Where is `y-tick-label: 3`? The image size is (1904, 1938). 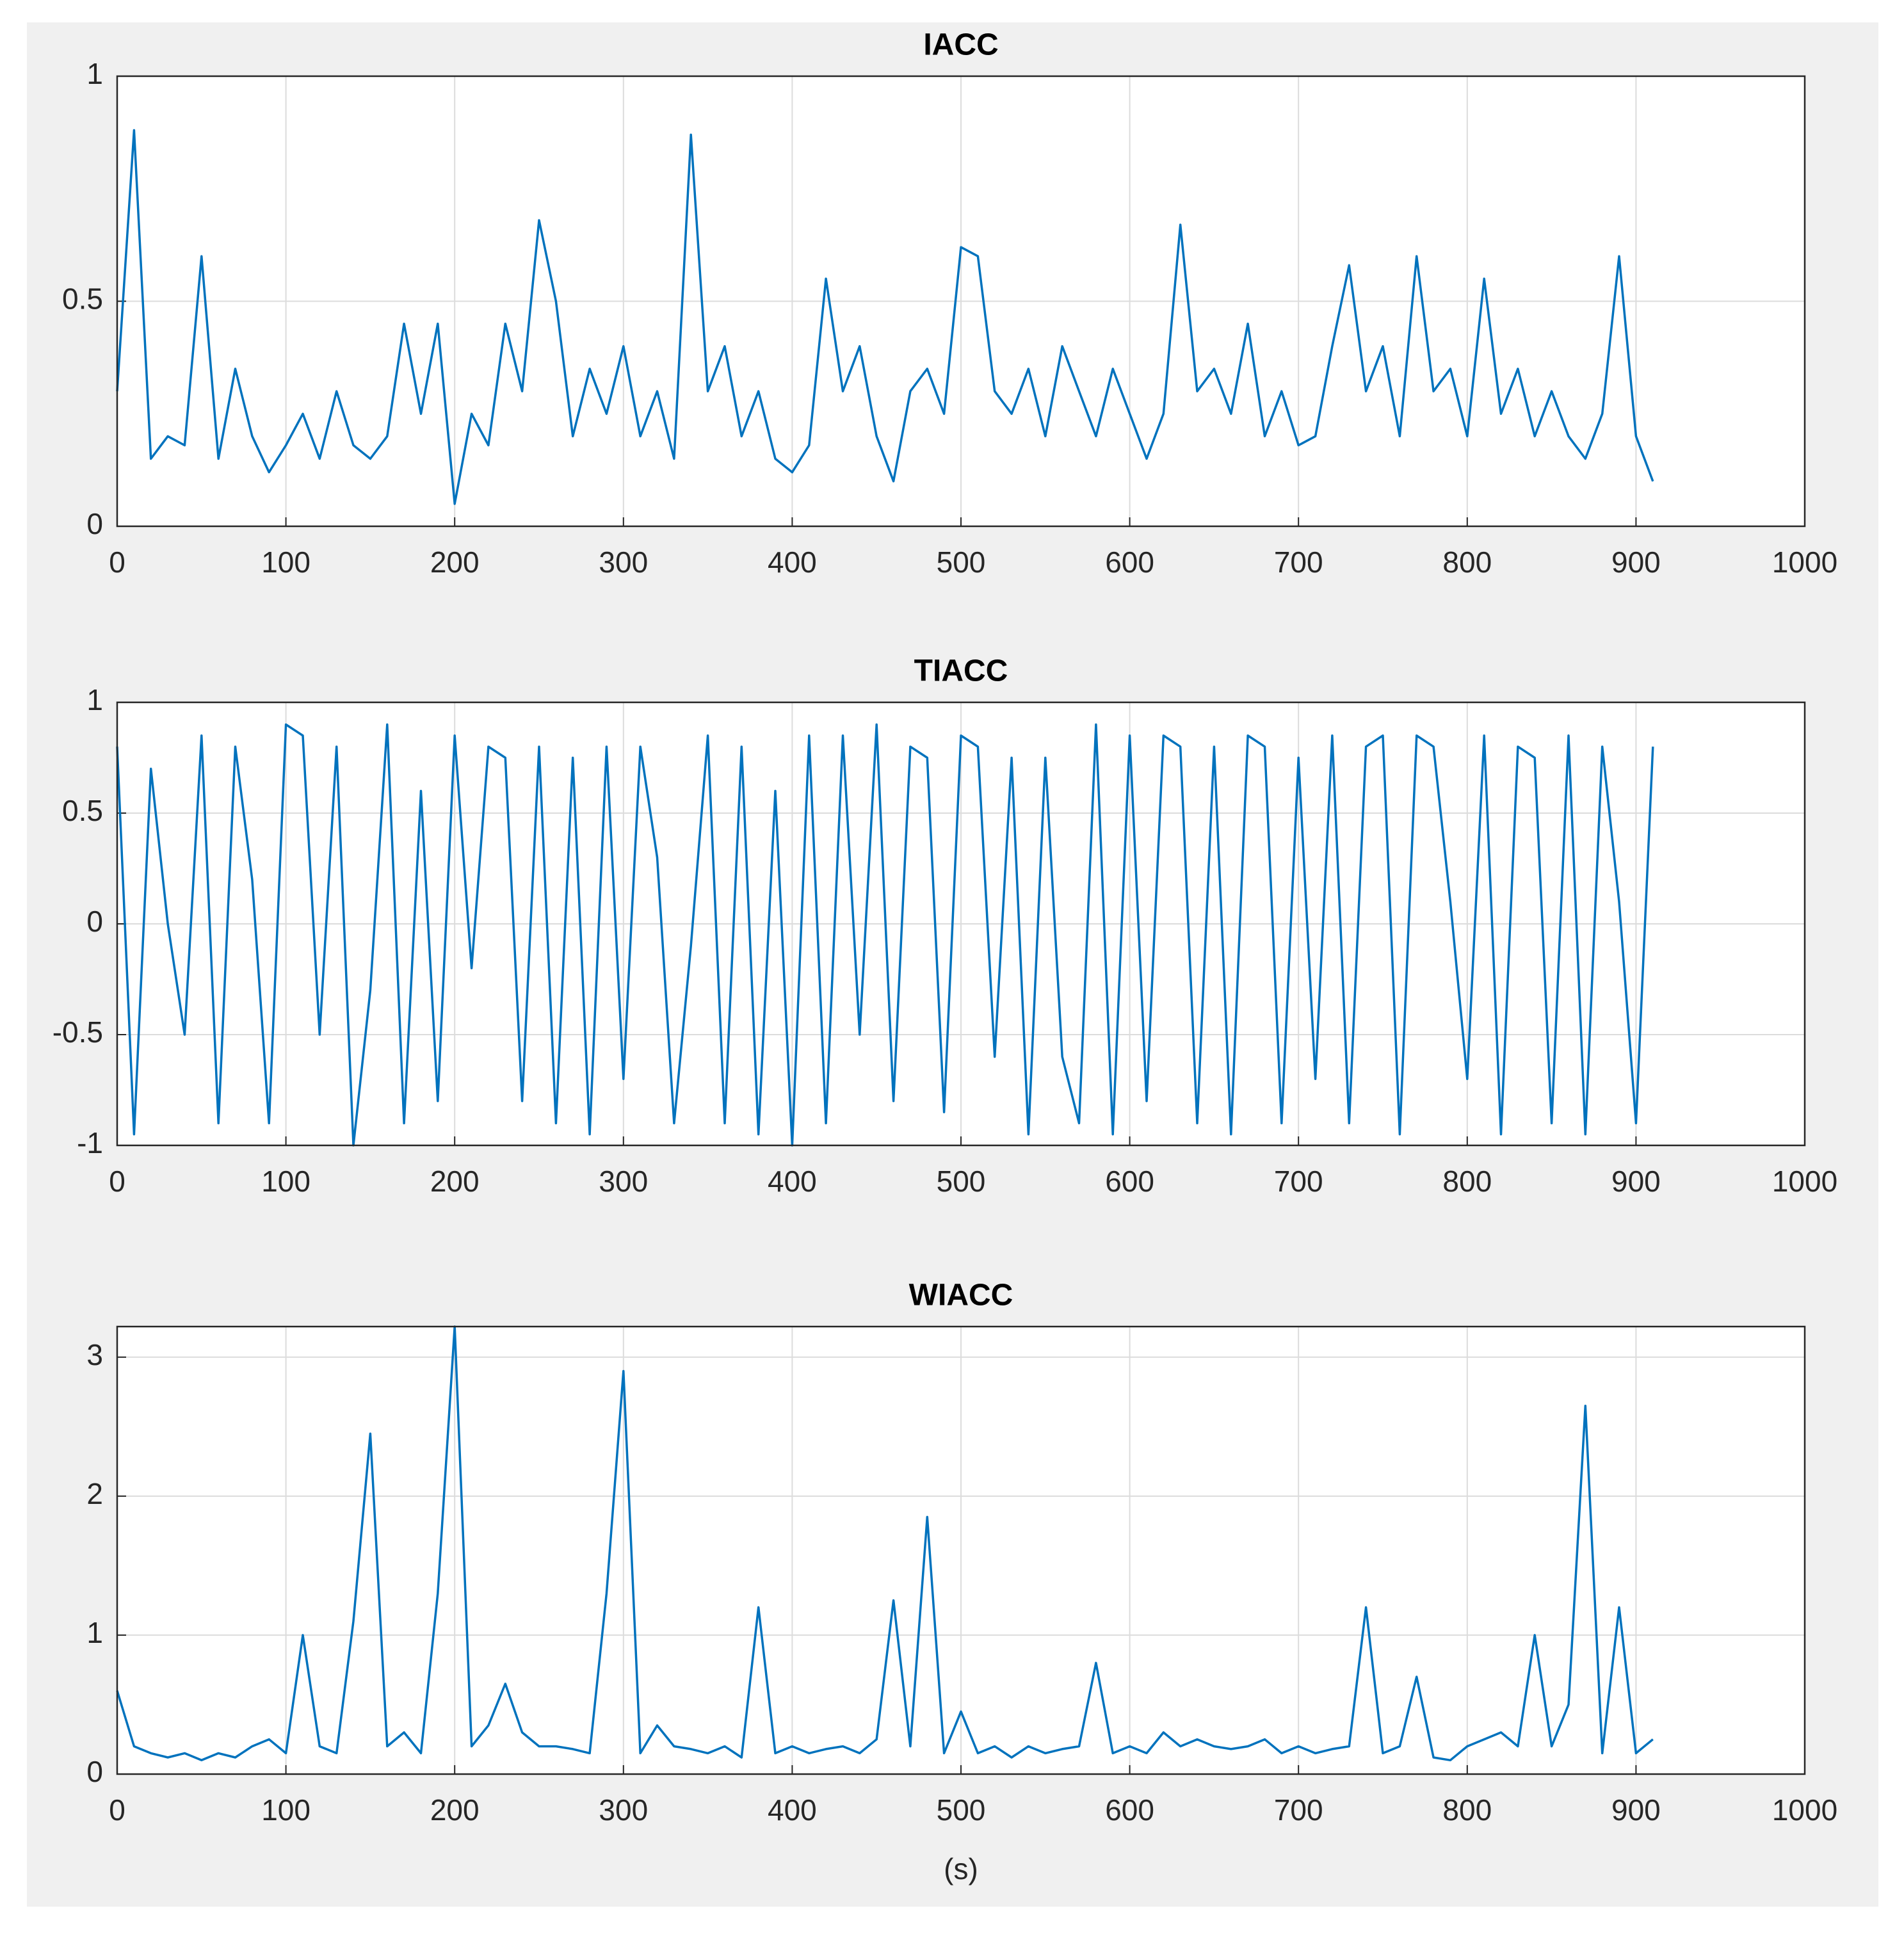 y-tick-label: 3 is located at coordinates (94, 1354).